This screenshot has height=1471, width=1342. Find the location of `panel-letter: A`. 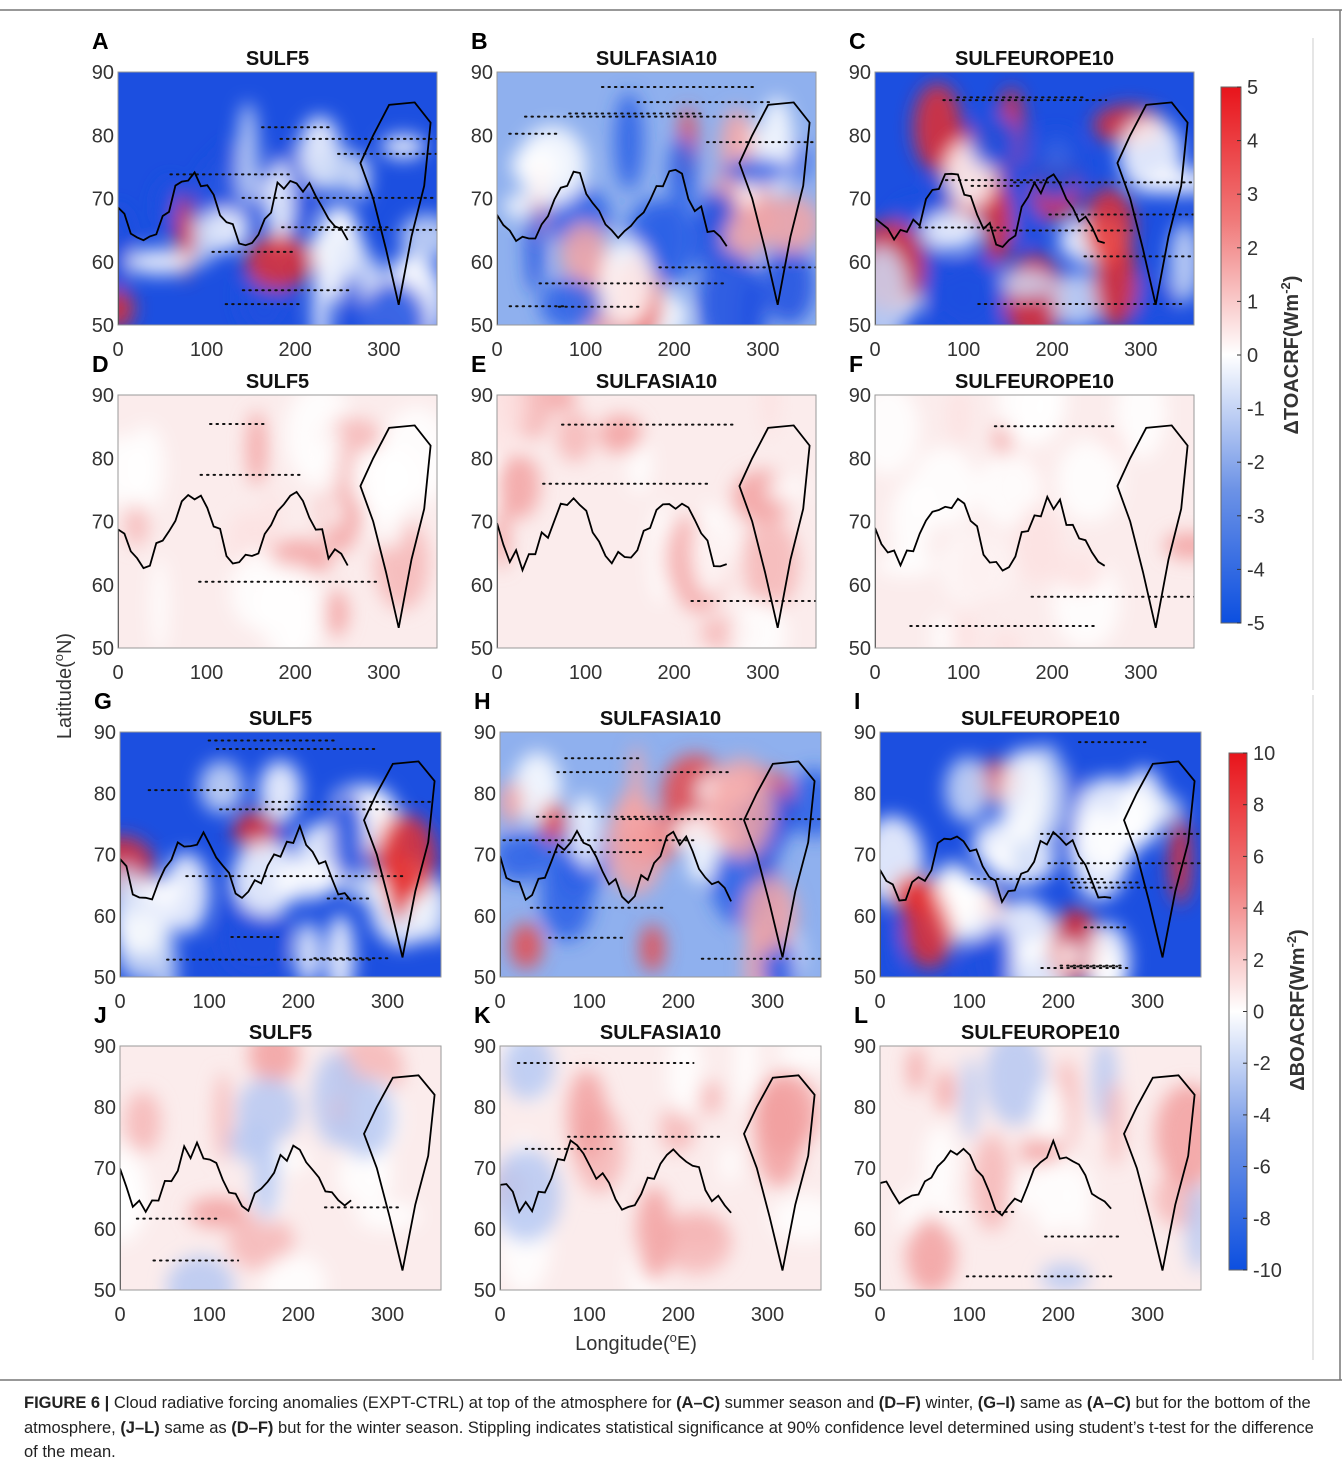

panel-letter: A is located at coordinates (100, 41).